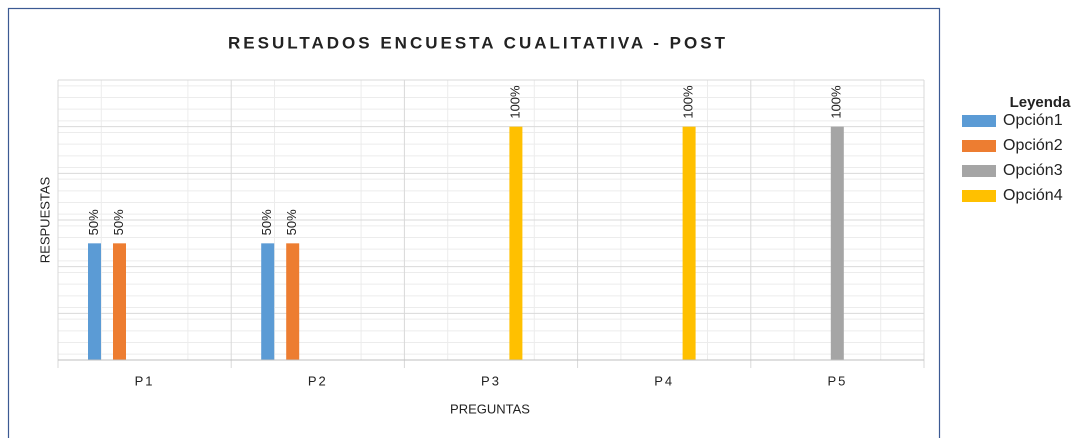  What do you see at coordinates (44, 219) in the screenshot?
I see `y-axis-label: RESPUESTAS` at bounding box center [44, 219].